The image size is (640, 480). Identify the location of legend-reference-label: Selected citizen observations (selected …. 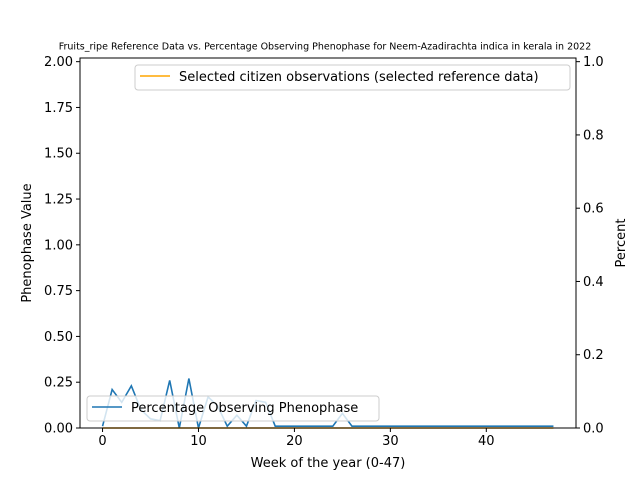
(359, 77).